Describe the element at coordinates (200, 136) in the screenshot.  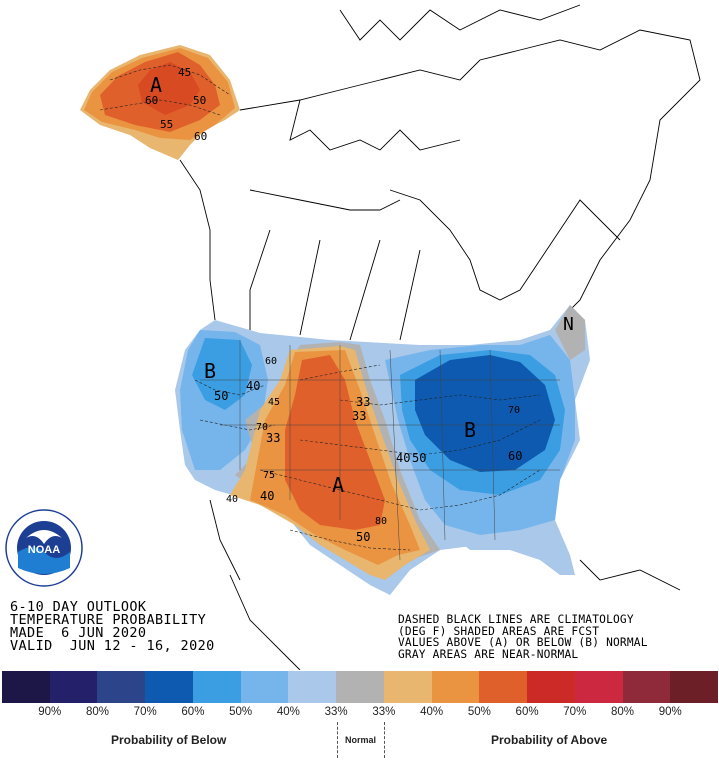
I see `alaska-60b-label: 60` at that location.